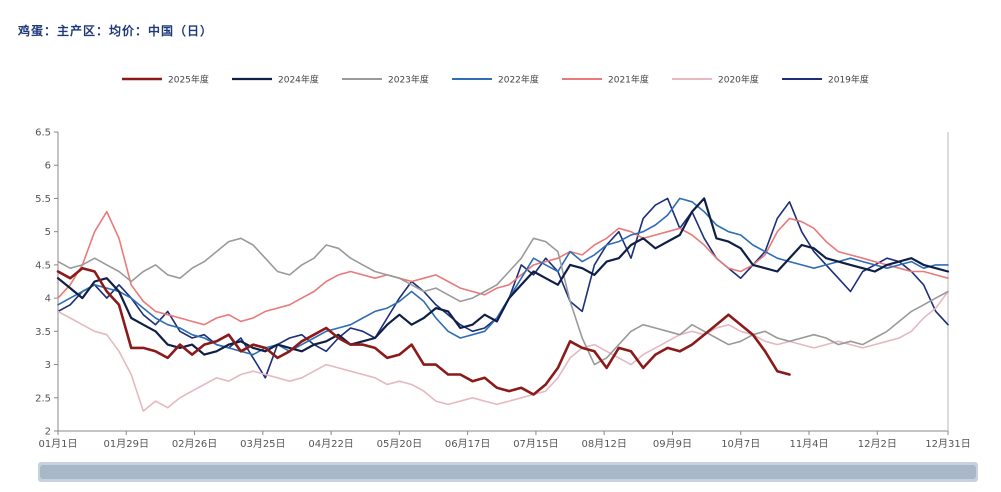  Describe the element at coordinates (298, 80) in the screenshot. I see `legend-label: 2024年度` at that location.